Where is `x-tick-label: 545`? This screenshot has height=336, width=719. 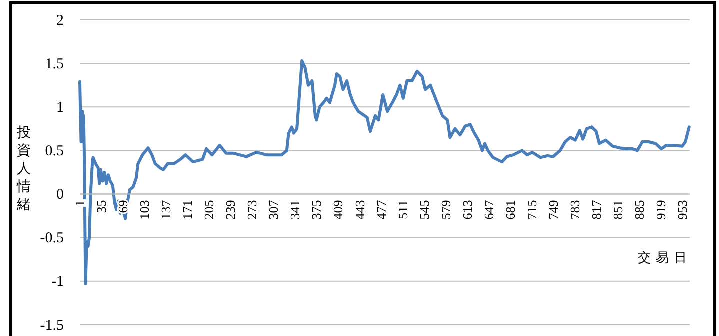 x-tick-label: 545 is located at coordinates (424, 210).